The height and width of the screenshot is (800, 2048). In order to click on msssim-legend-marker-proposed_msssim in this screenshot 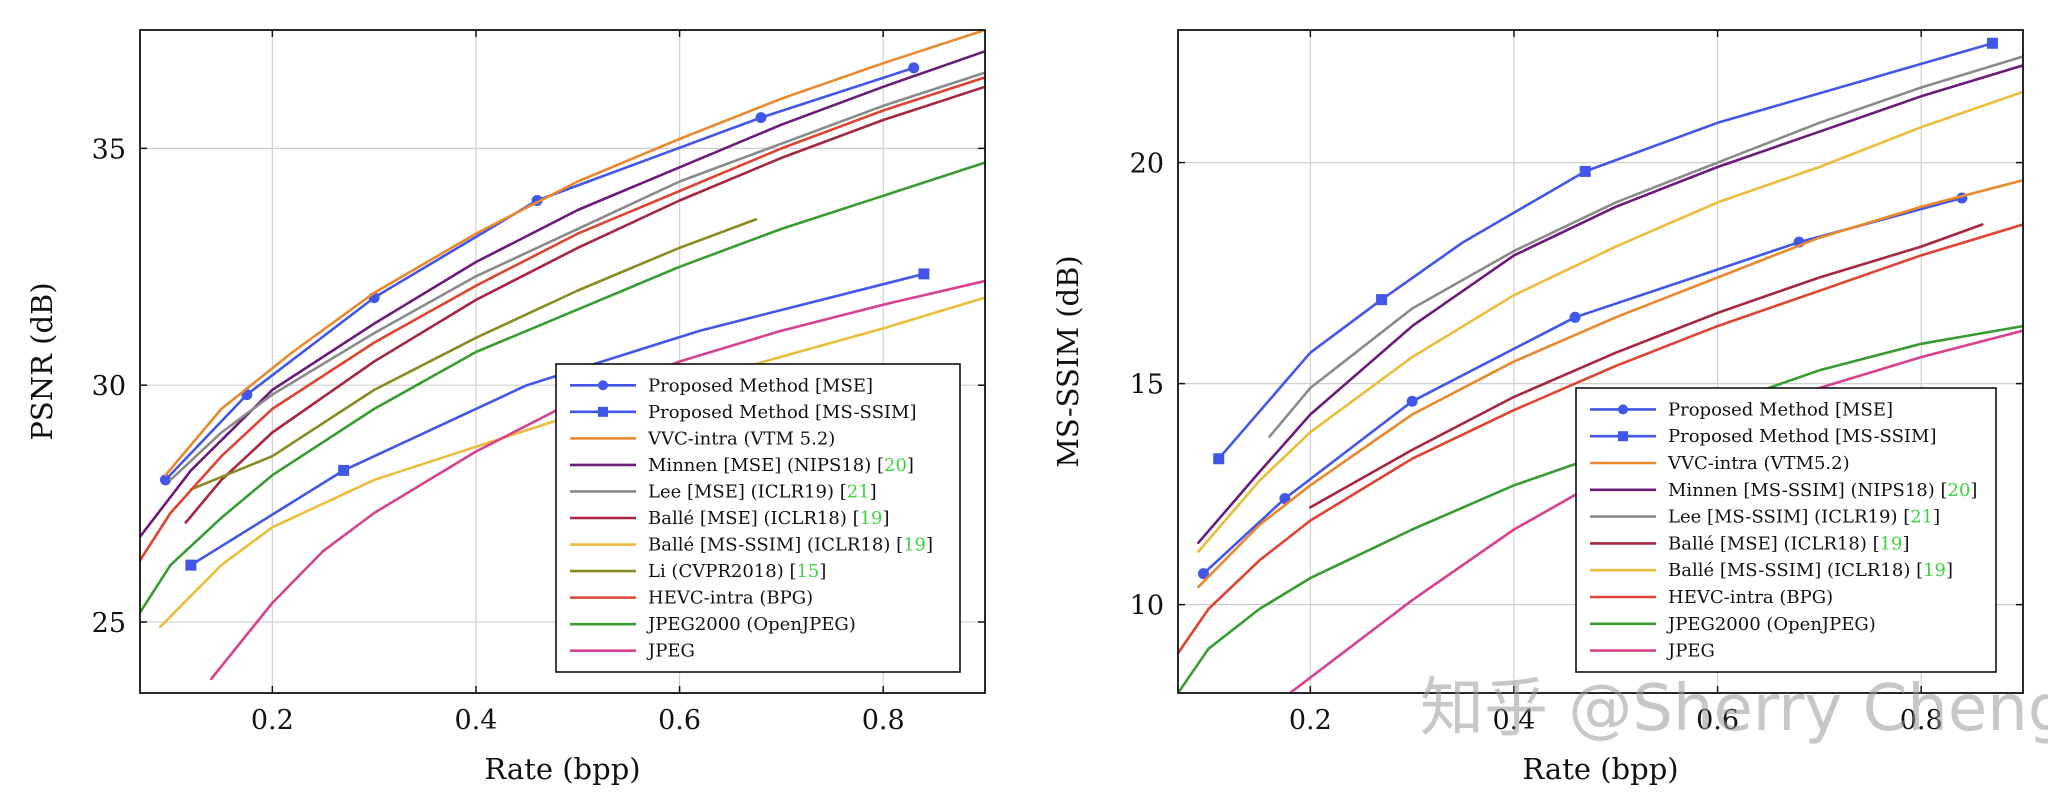, I will do `click(1623, 436)`.